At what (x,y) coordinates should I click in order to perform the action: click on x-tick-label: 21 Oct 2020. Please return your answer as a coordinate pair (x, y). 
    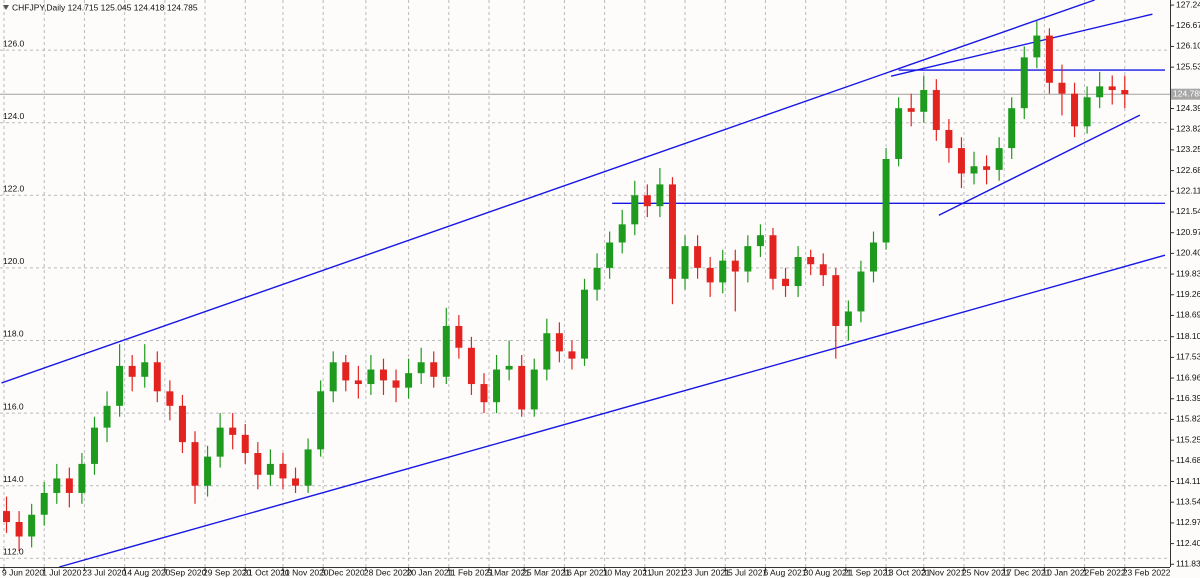
    Looking at the image, I should click on (266, 572).